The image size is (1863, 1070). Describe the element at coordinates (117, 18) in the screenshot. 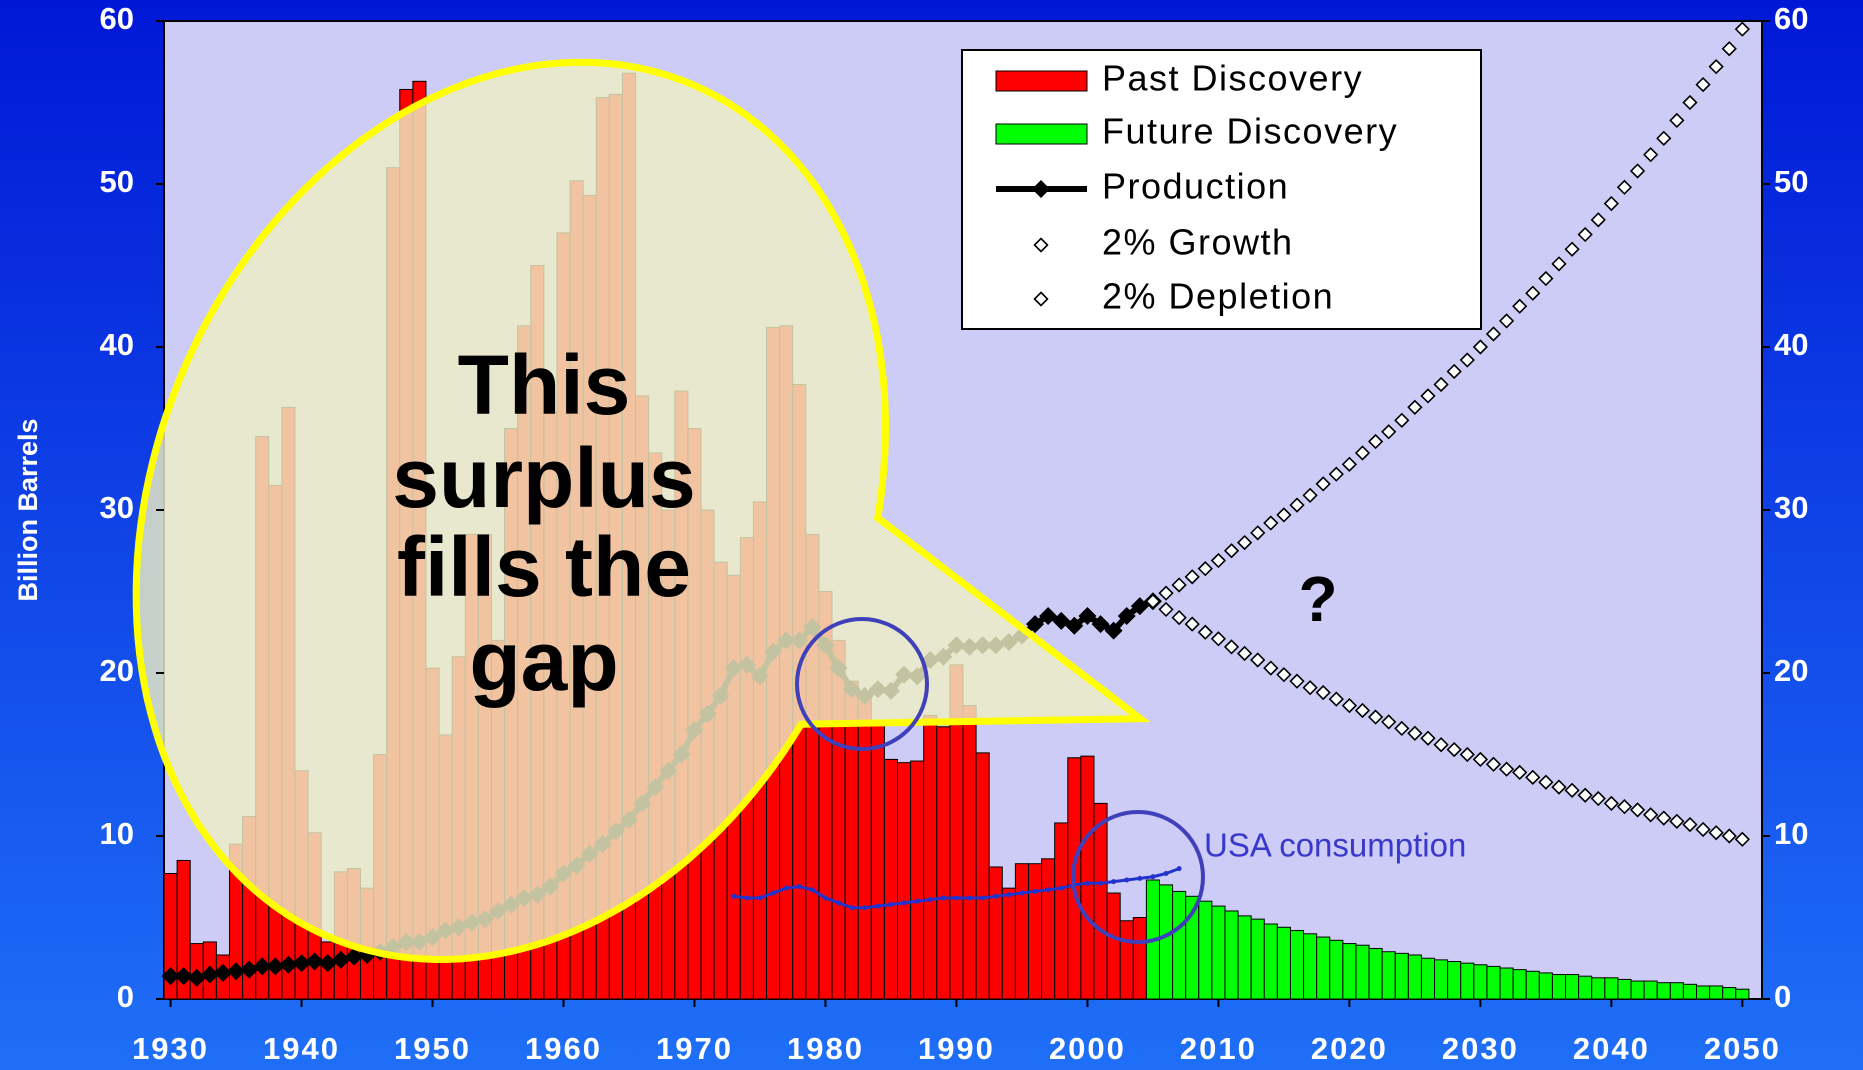

I see `y-tick-label: 60` at that location.